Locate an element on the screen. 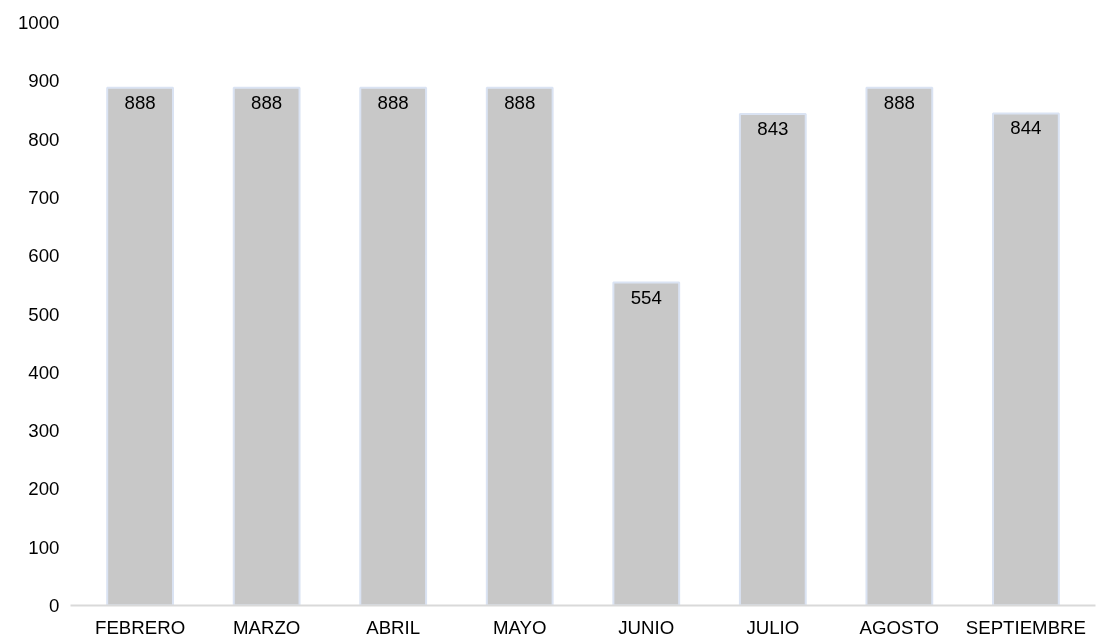  y-tick-label: 600 is located at coordinates (44, 256).